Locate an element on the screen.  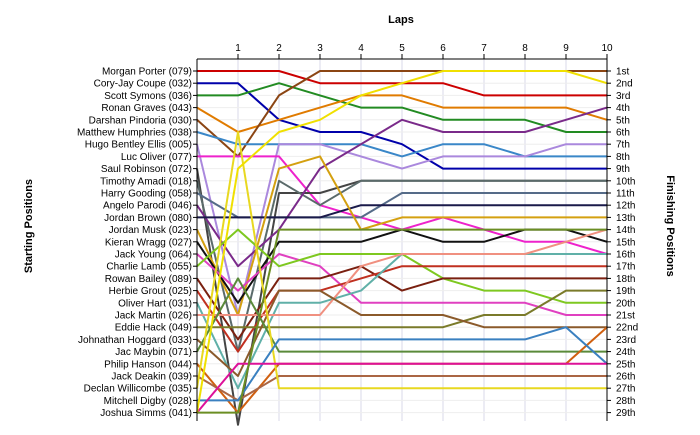
starting-position-label: Jordan Musk (023) is located at coordinates (150, 230).